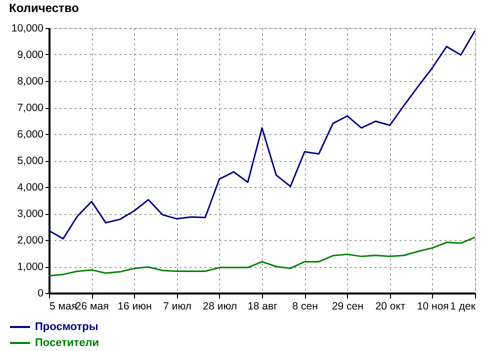  Describe the element at coordinates (30, 240) in the screenshot. I see `y-tick-label: 2,000` at that location.